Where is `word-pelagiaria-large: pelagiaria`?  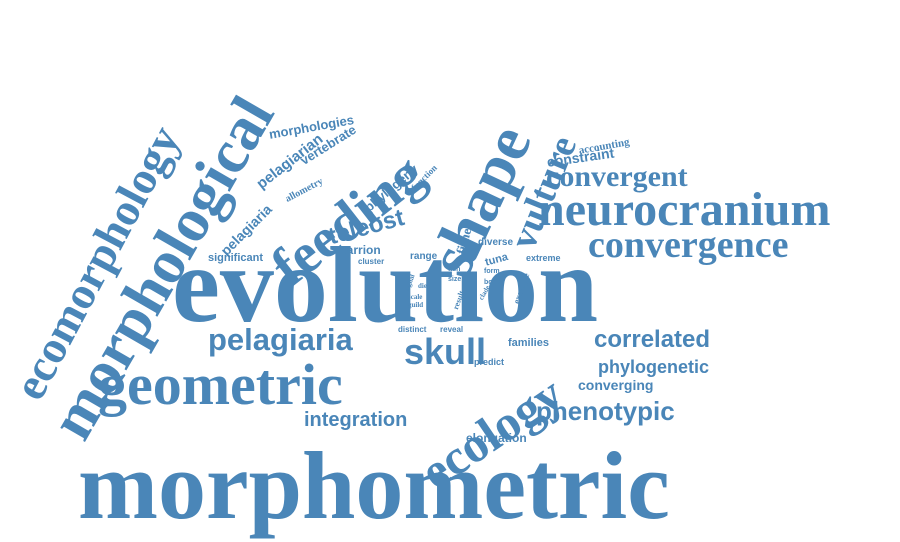
word-pelagiaria-large: pelagiaria is located at coordinates (280, 339).